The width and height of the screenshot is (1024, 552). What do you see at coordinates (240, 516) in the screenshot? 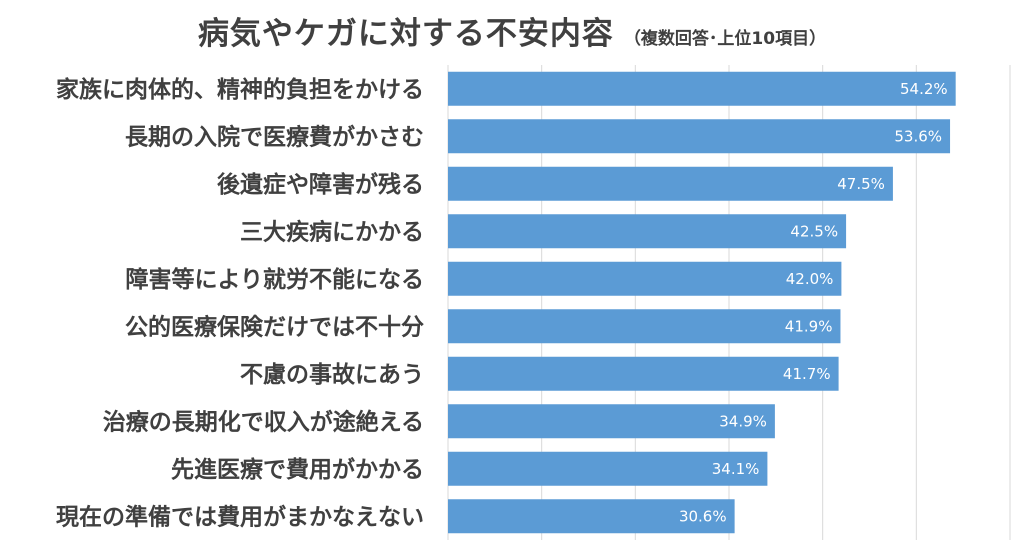
I see `category-label: 現在の準備では費用がまかなえない` at bounding box center [240, 516].